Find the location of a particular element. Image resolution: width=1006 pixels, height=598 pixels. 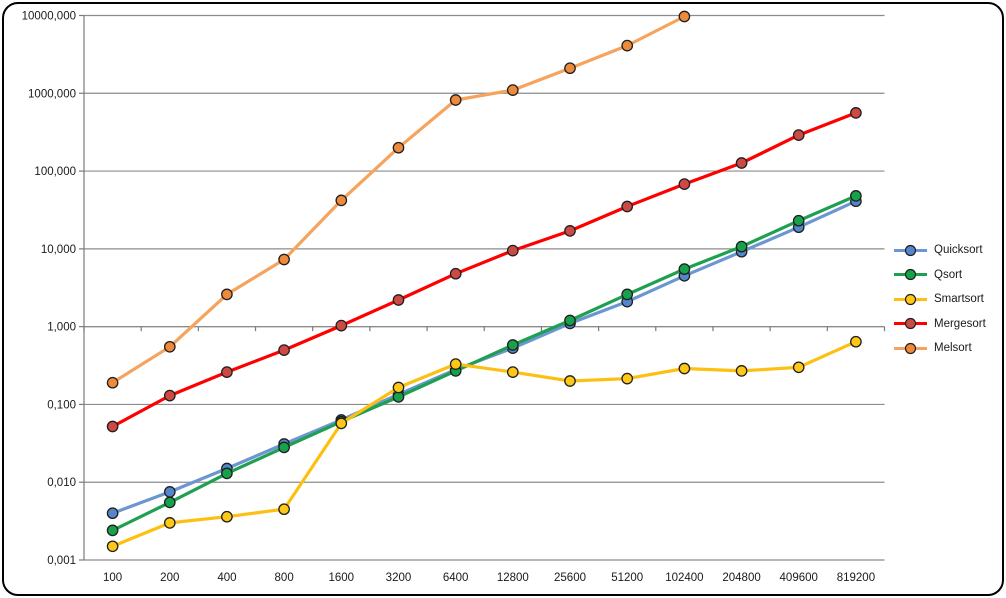

y-axis-tick-label: 1000,000 is located at coordinates (52, 94).